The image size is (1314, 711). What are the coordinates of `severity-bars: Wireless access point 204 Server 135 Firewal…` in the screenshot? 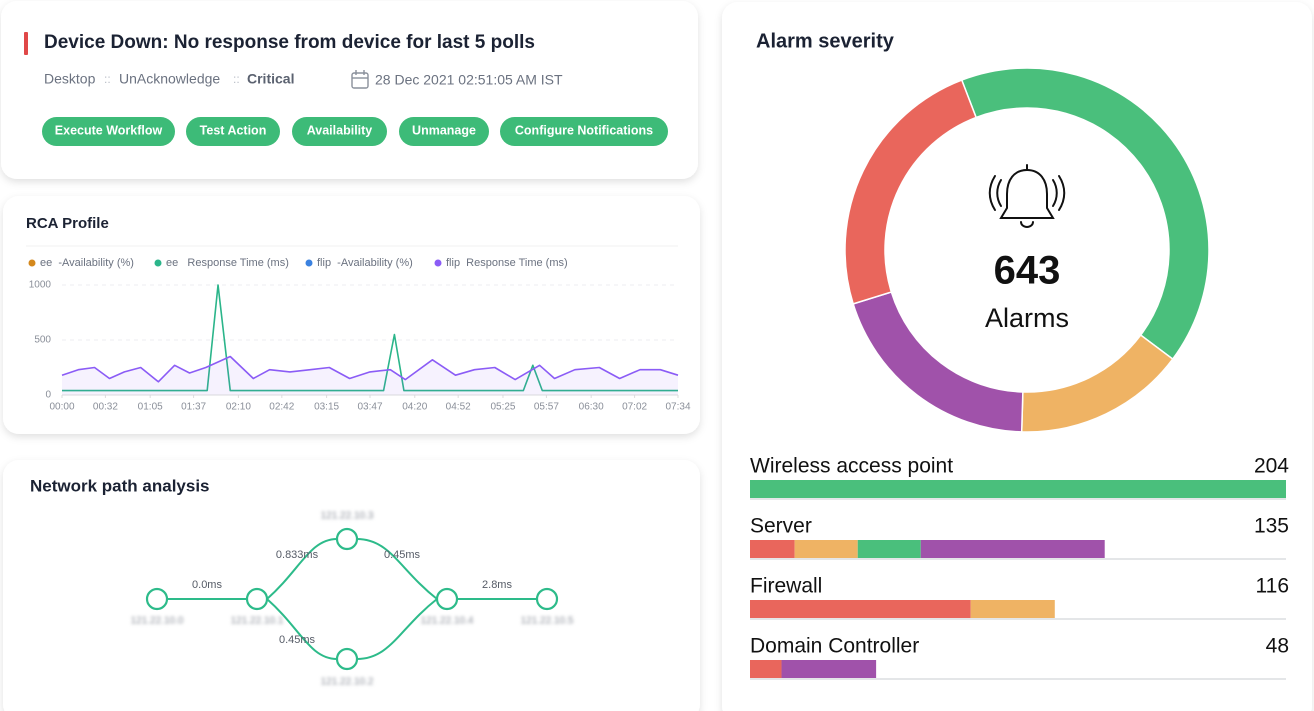 It's located at (1019, 567).